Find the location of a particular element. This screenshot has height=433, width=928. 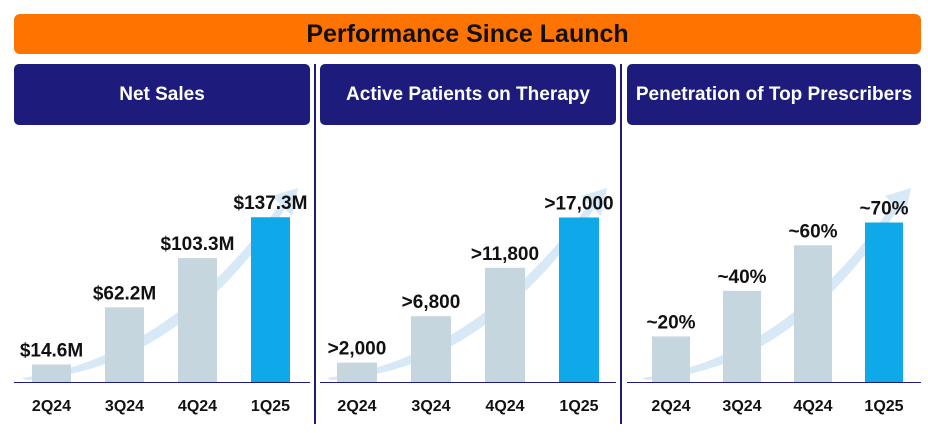

data-label: ~40% is located at coordinates (741, 277).